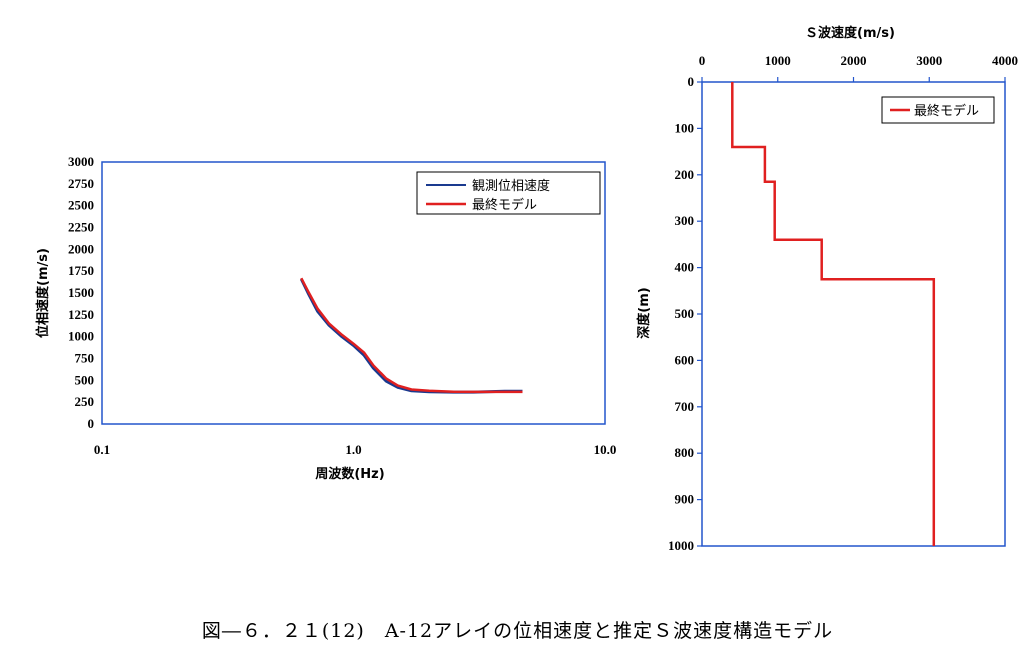 The image size is (1035, 659). I want to click on chart1-y-tick-label: 2500, so click(81, 205).